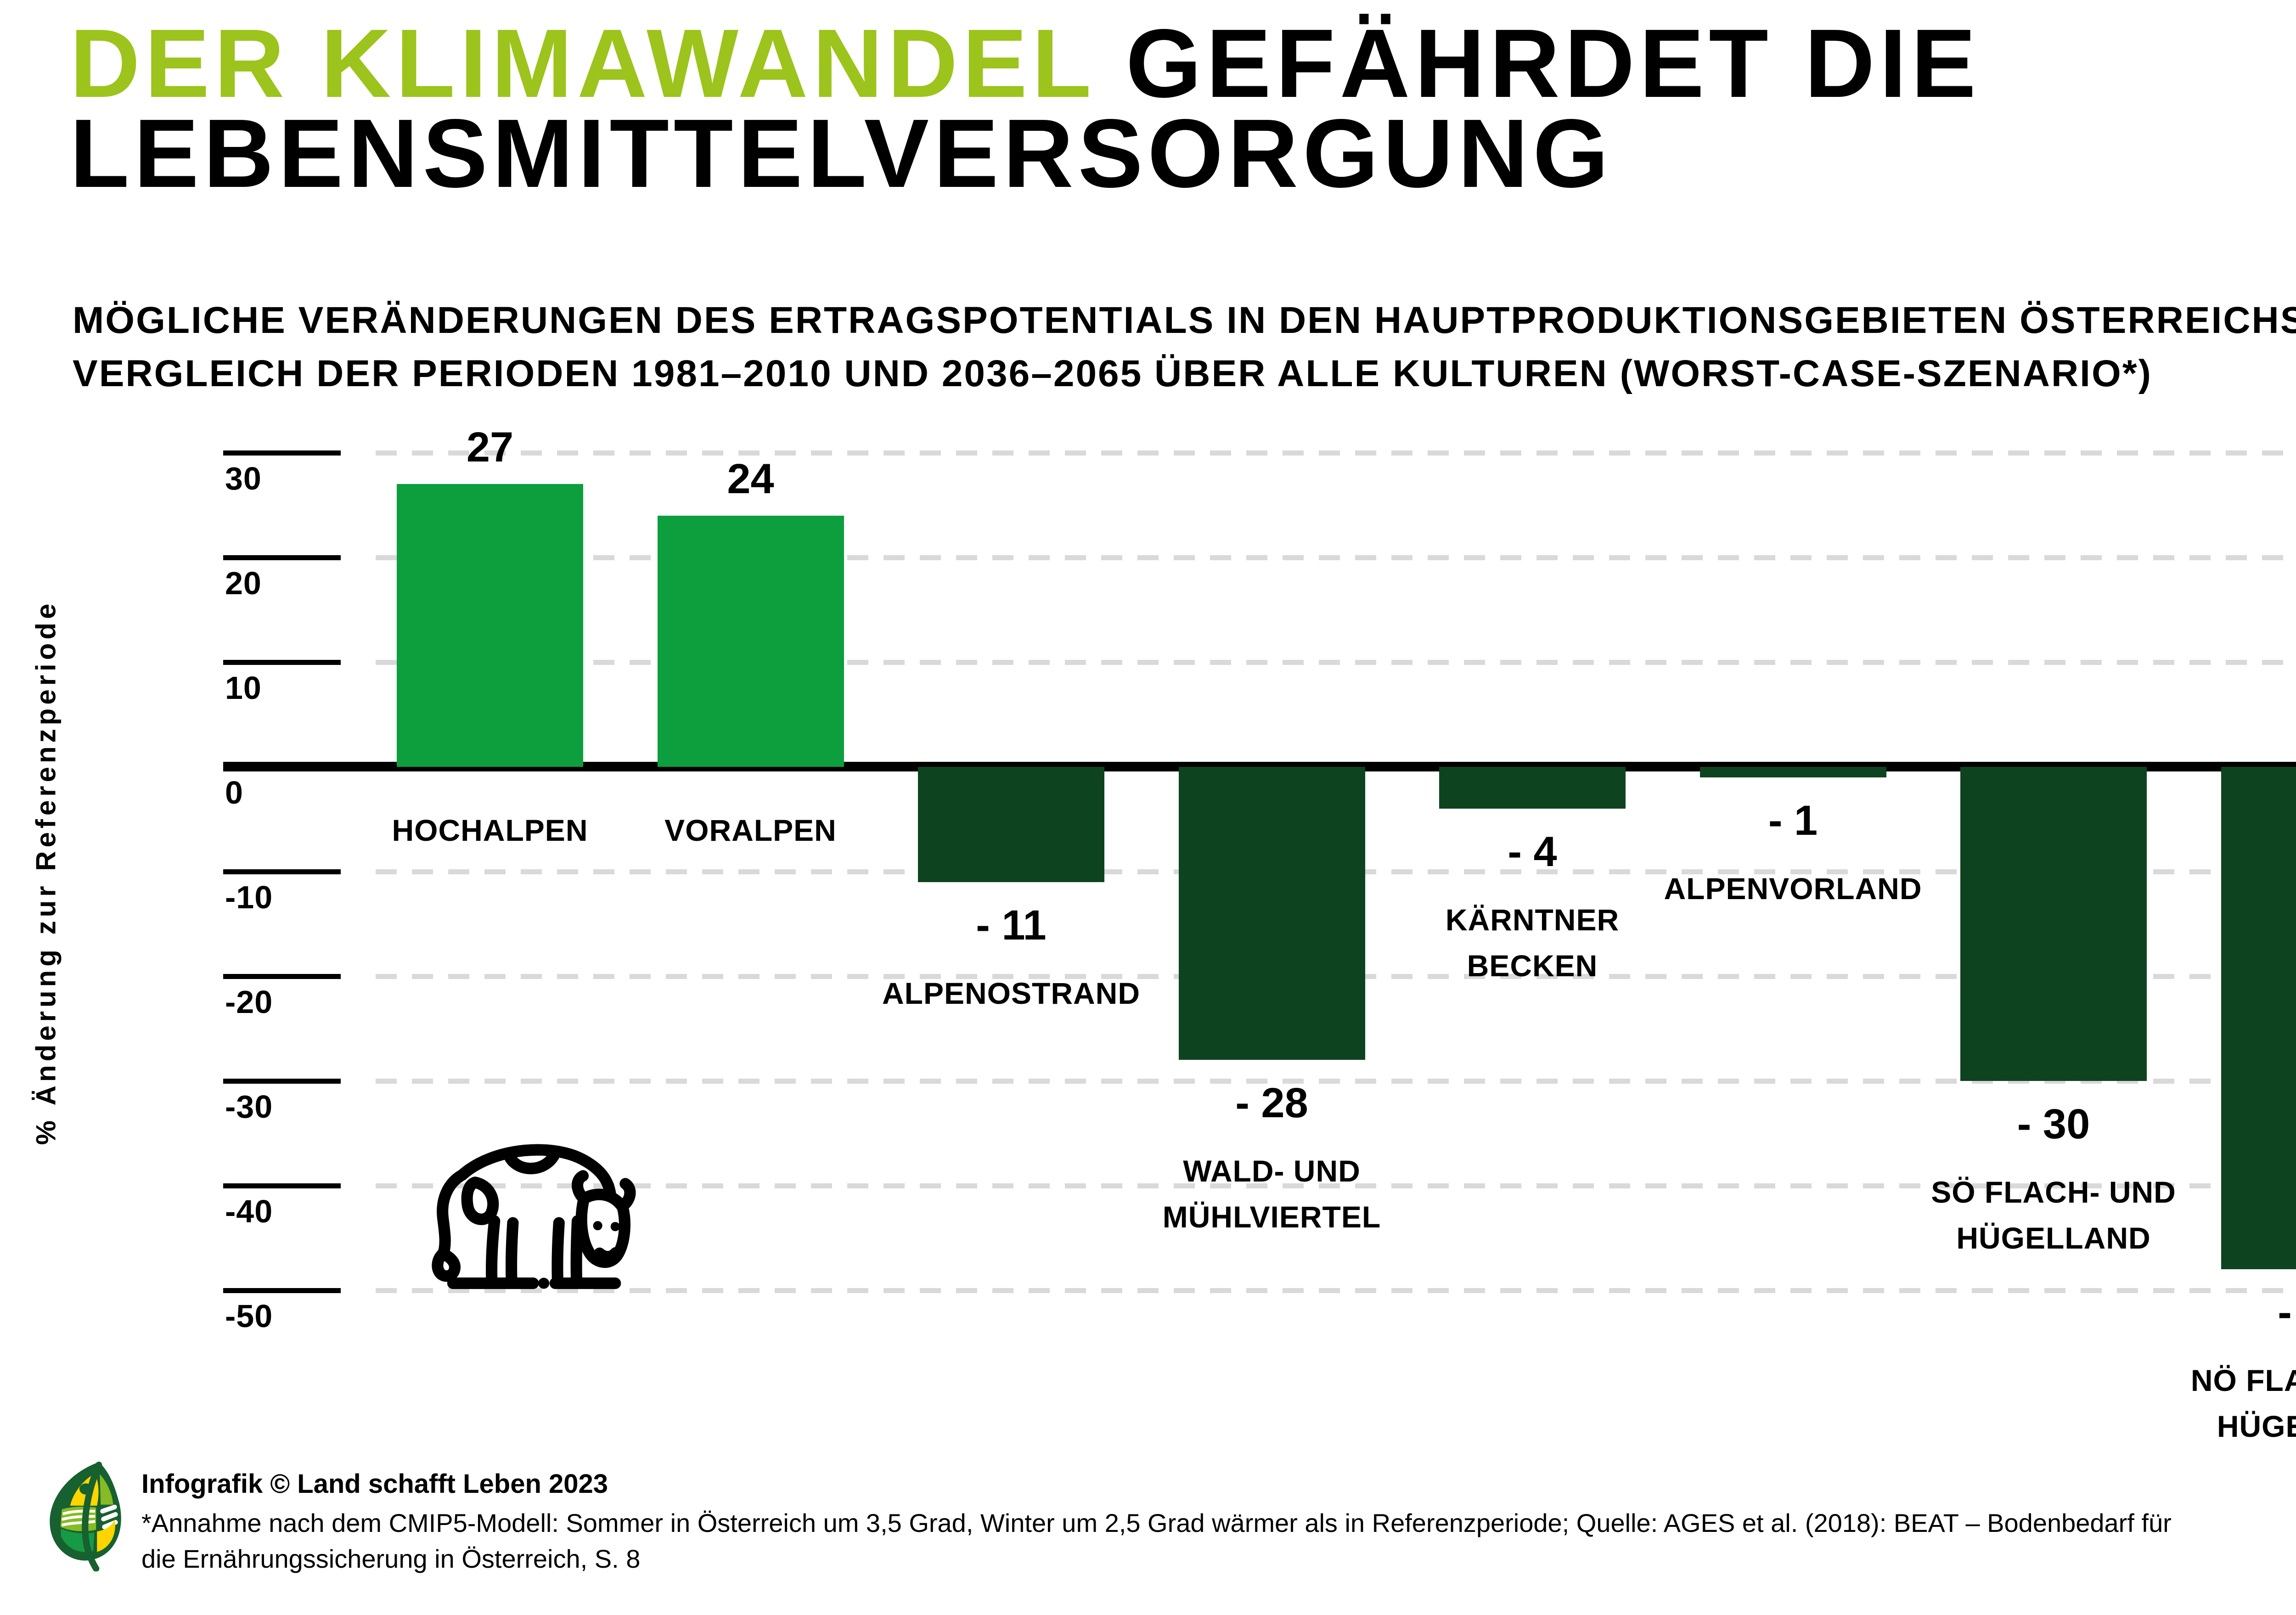 The width and height of the screenshot is (2296, 1615). Describe the element at coordinates (2243, 1381) in the screenshot. I see `bar-category-label-line: NÖ FLACH- UND` at that location.